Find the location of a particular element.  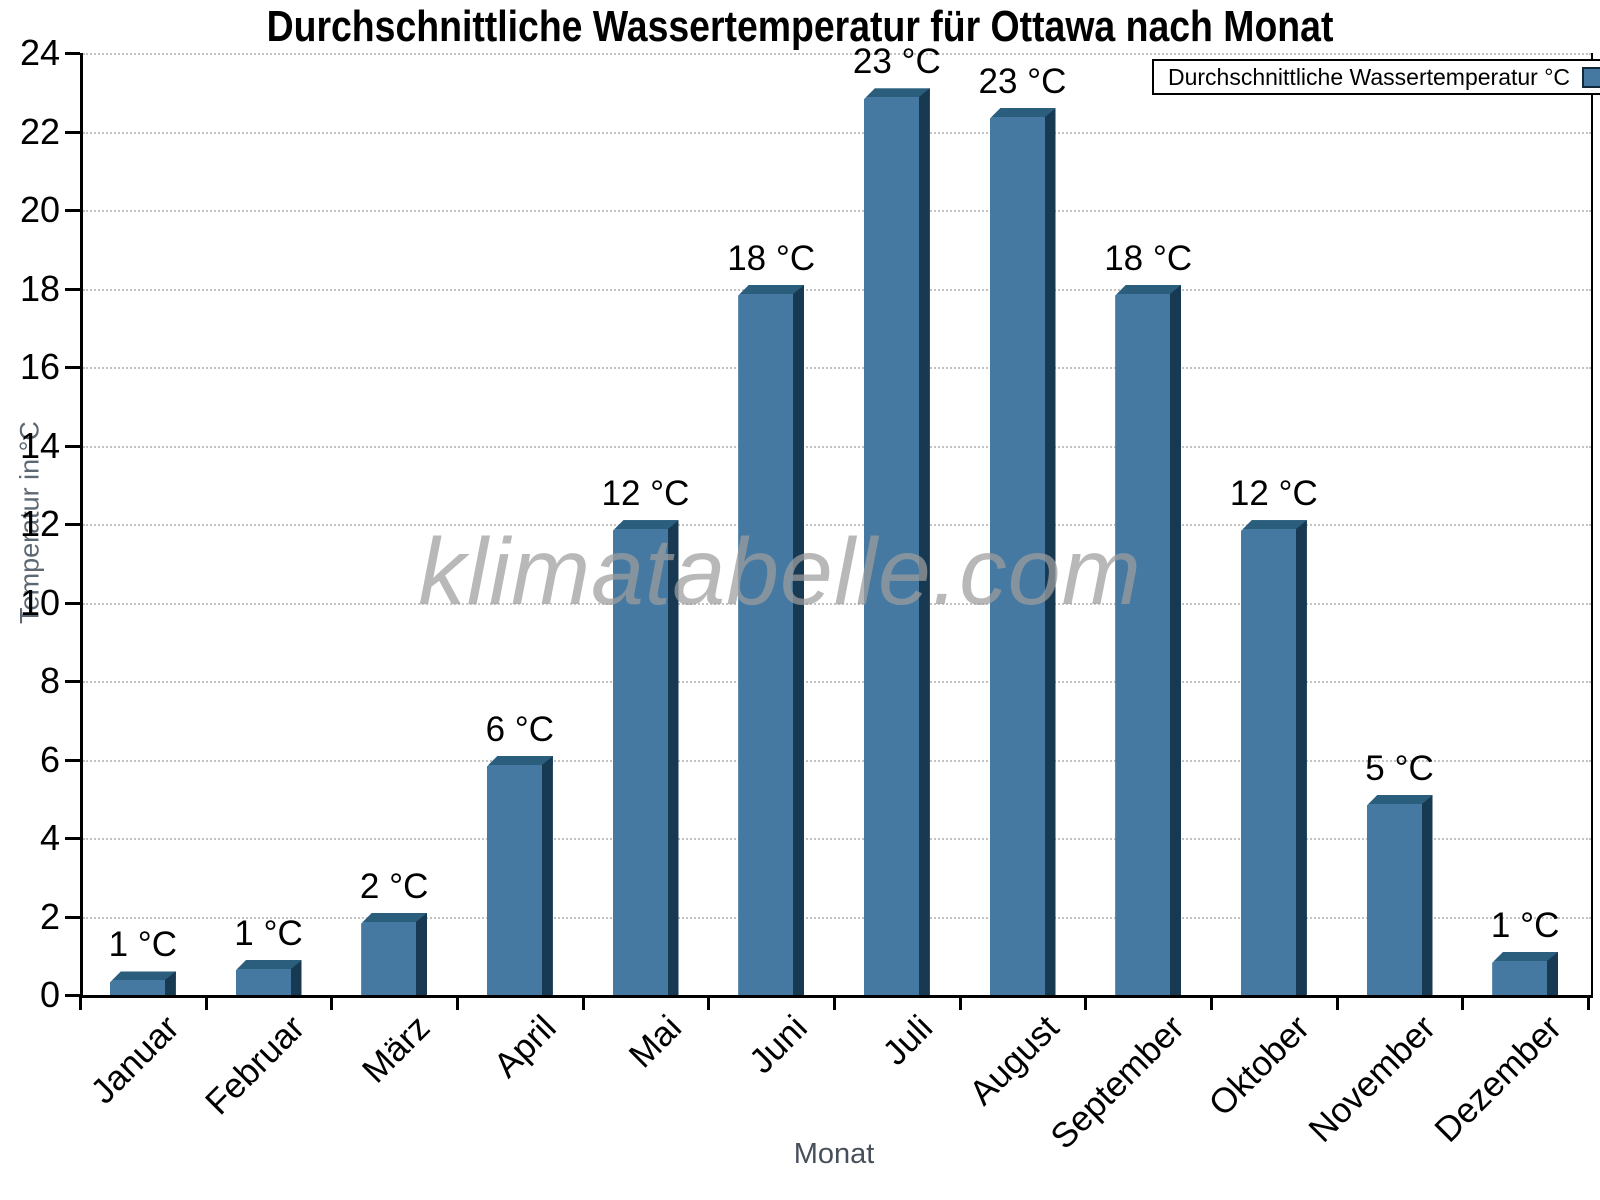

x-tick-label-juli: Juli is located at coordinates (908, 1040).